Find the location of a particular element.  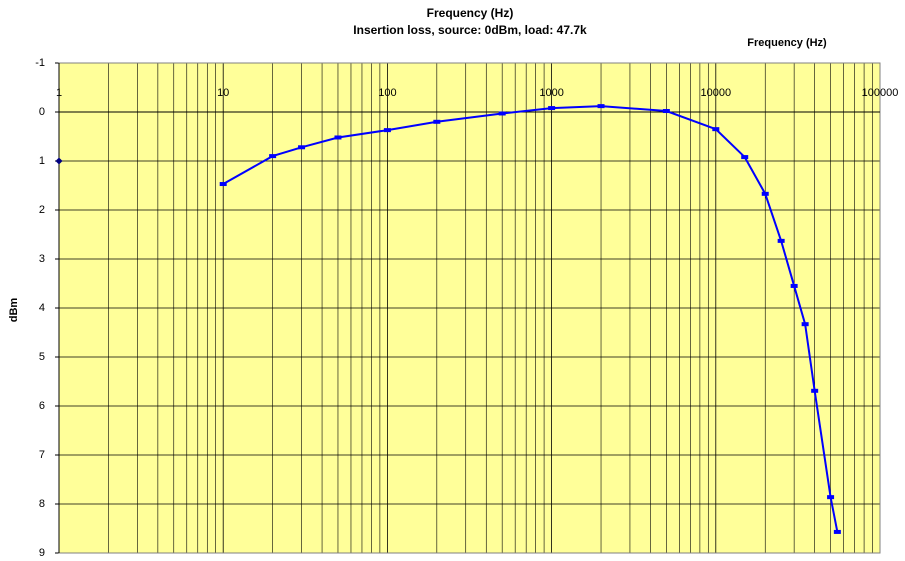

y-tick-label: 6 is located at coordinates (42, 406).